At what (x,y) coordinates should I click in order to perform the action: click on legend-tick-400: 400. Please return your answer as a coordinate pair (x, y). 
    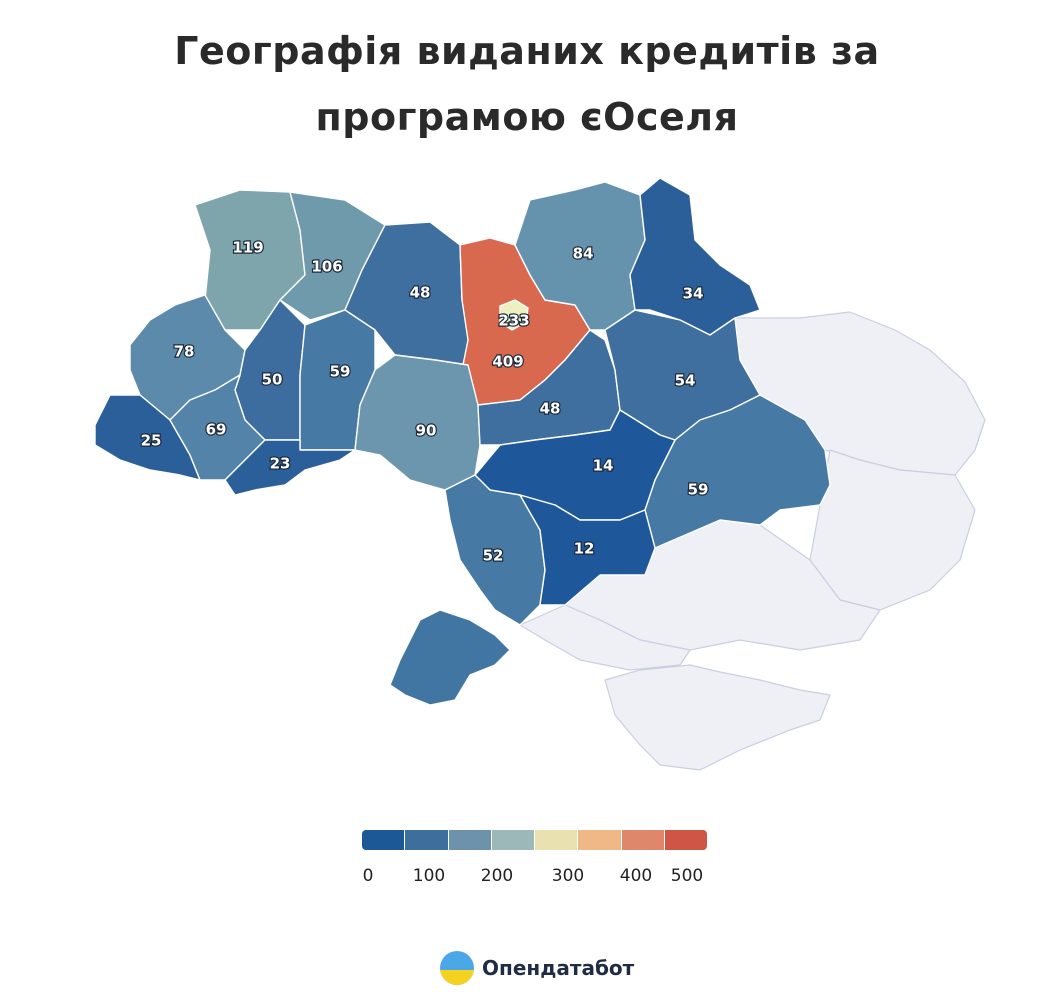
    Looking at the image, I should click on (636, 876).